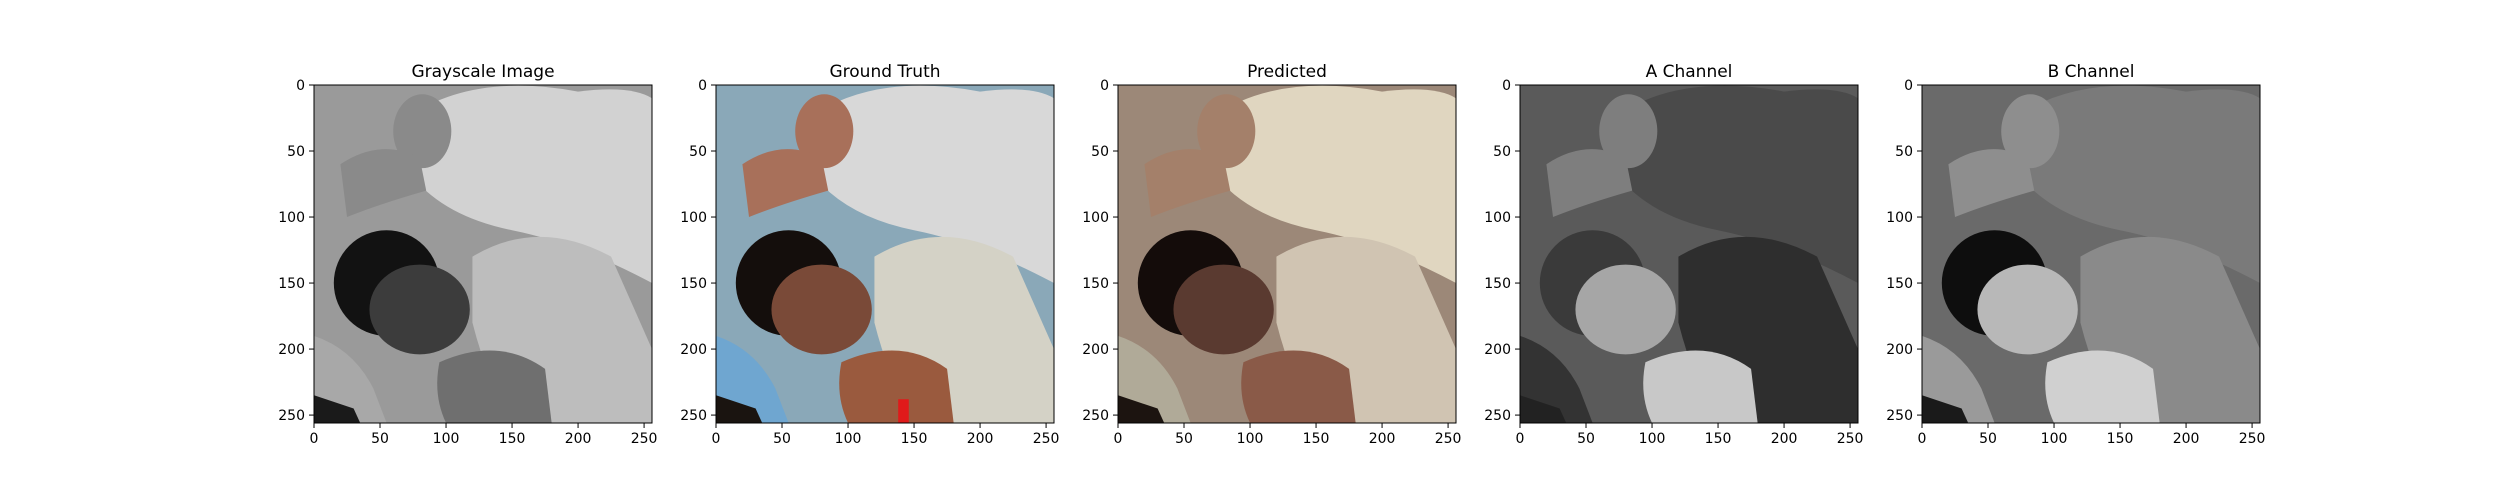 This screenshot has width=2500, height=500. Describe the element at coordinates (2091, 72) in the screenshot. I see `panel-title: B Channel` at that location.